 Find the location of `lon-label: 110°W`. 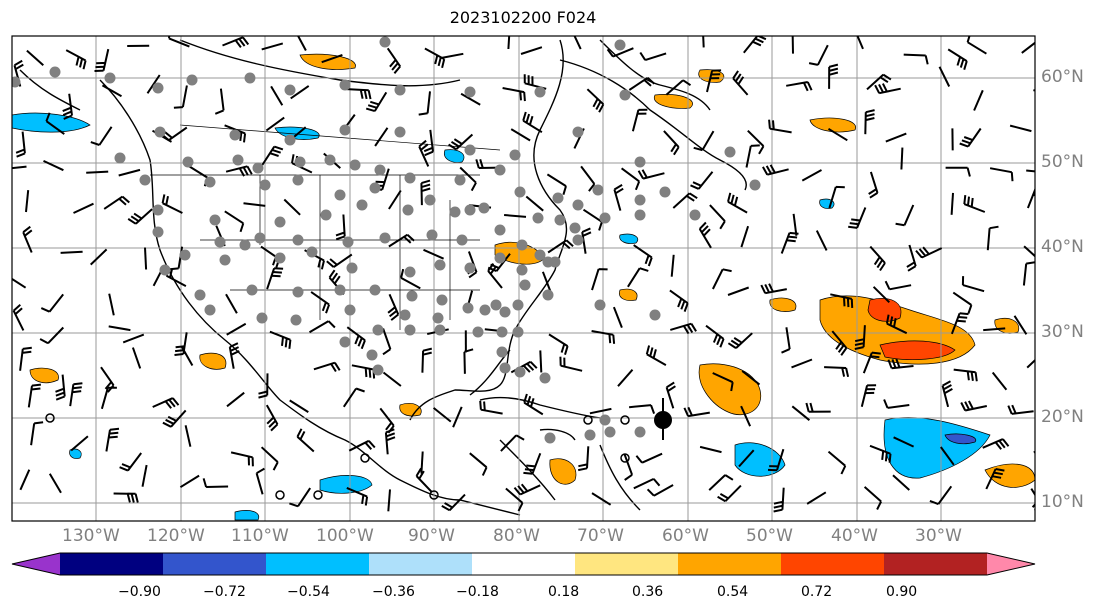

lon-label: 110°W is located at coordinates (260, 536).